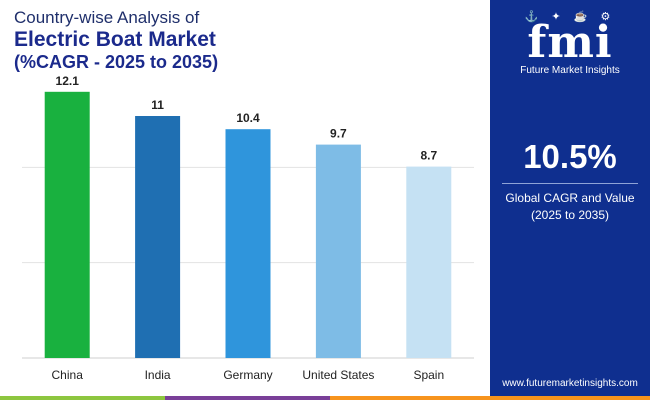 Image resolution: width=650 pixels, height=400 pixels. I want to click on bottom-stripe-green, so click(82, 398).